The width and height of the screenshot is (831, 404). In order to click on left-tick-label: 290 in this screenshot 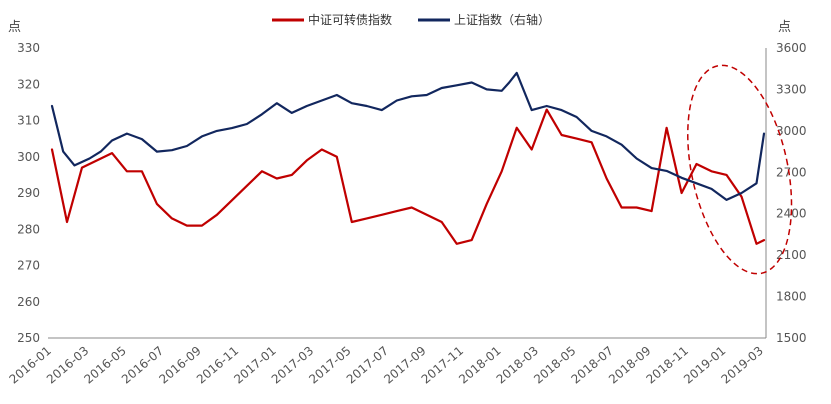, I will do `click(28, 193)`.